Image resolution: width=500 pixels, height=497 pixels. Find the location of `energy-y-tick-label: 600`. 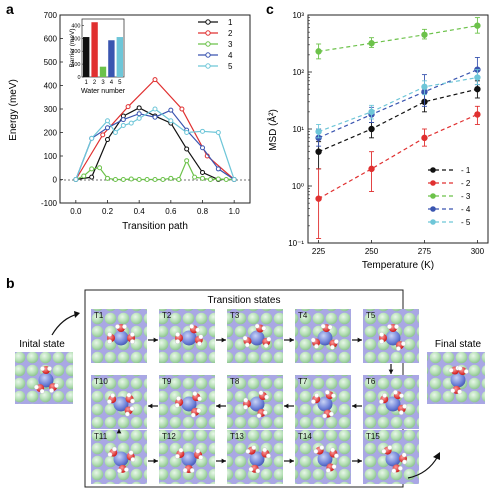

energy-y-tick-label: 600 is located at coordinates (51, 39).